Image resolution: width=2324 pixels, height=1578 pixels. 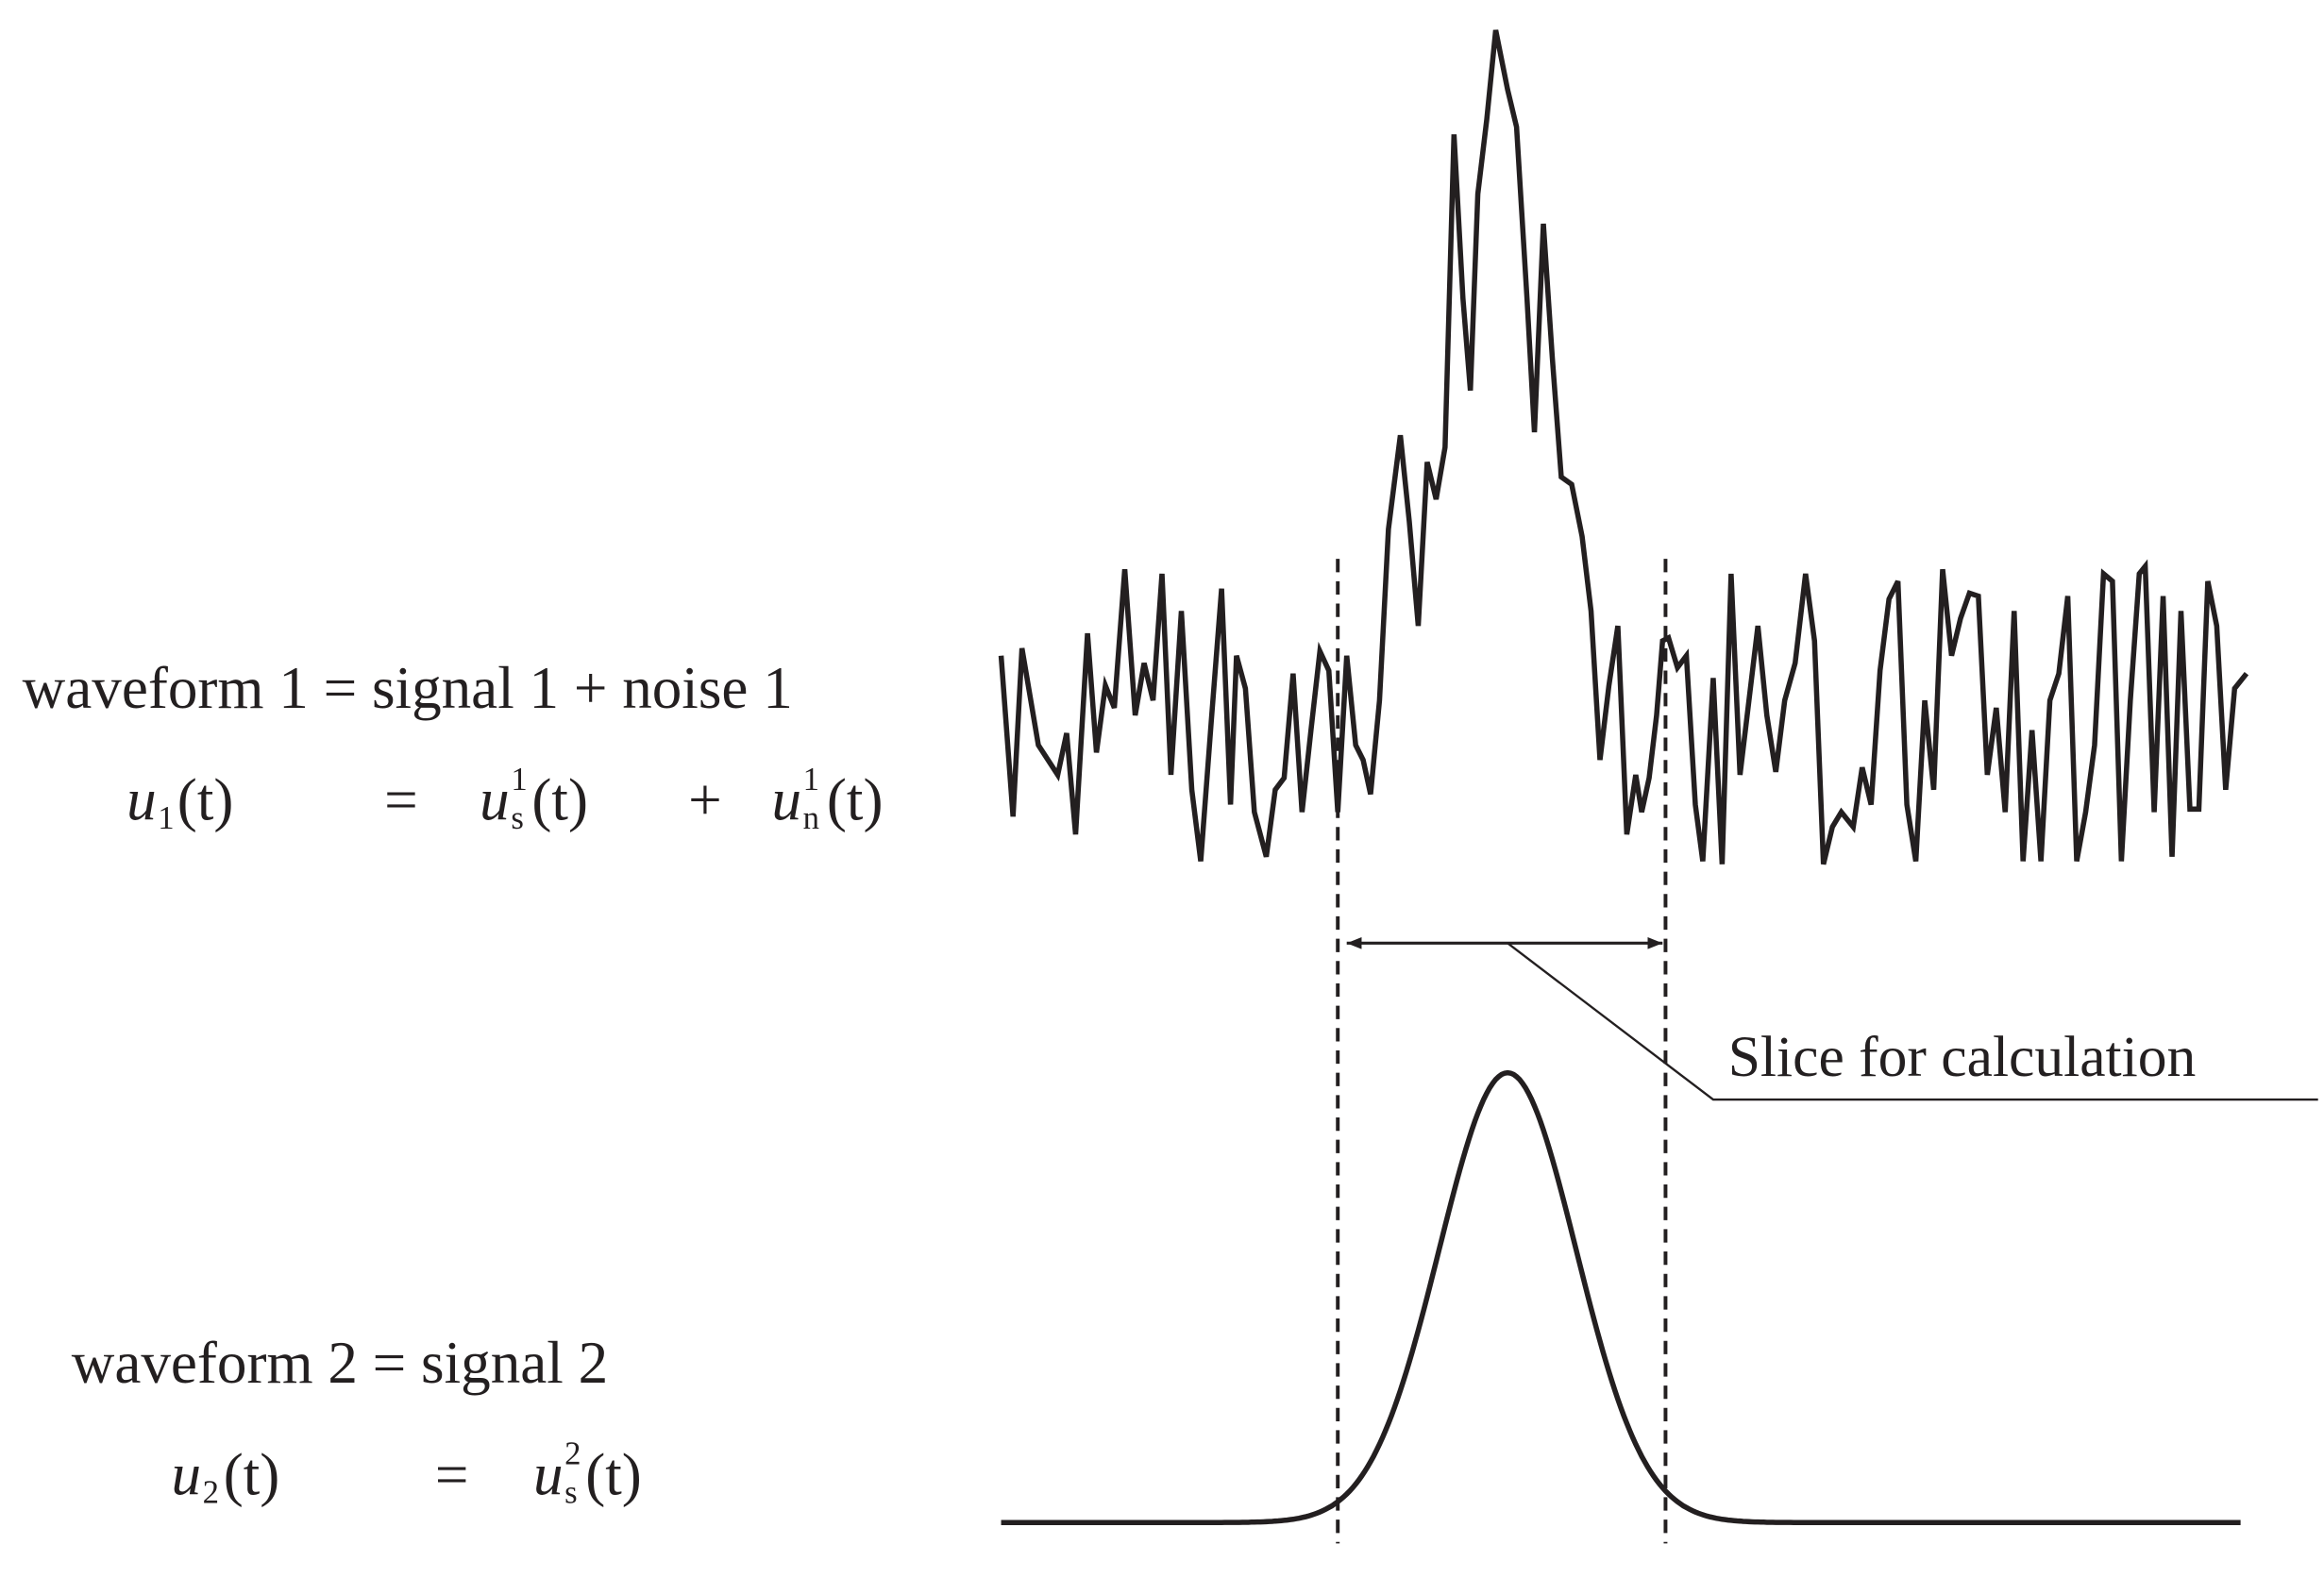 I want to click on superscript: 2, so click(x=572, y=1453).